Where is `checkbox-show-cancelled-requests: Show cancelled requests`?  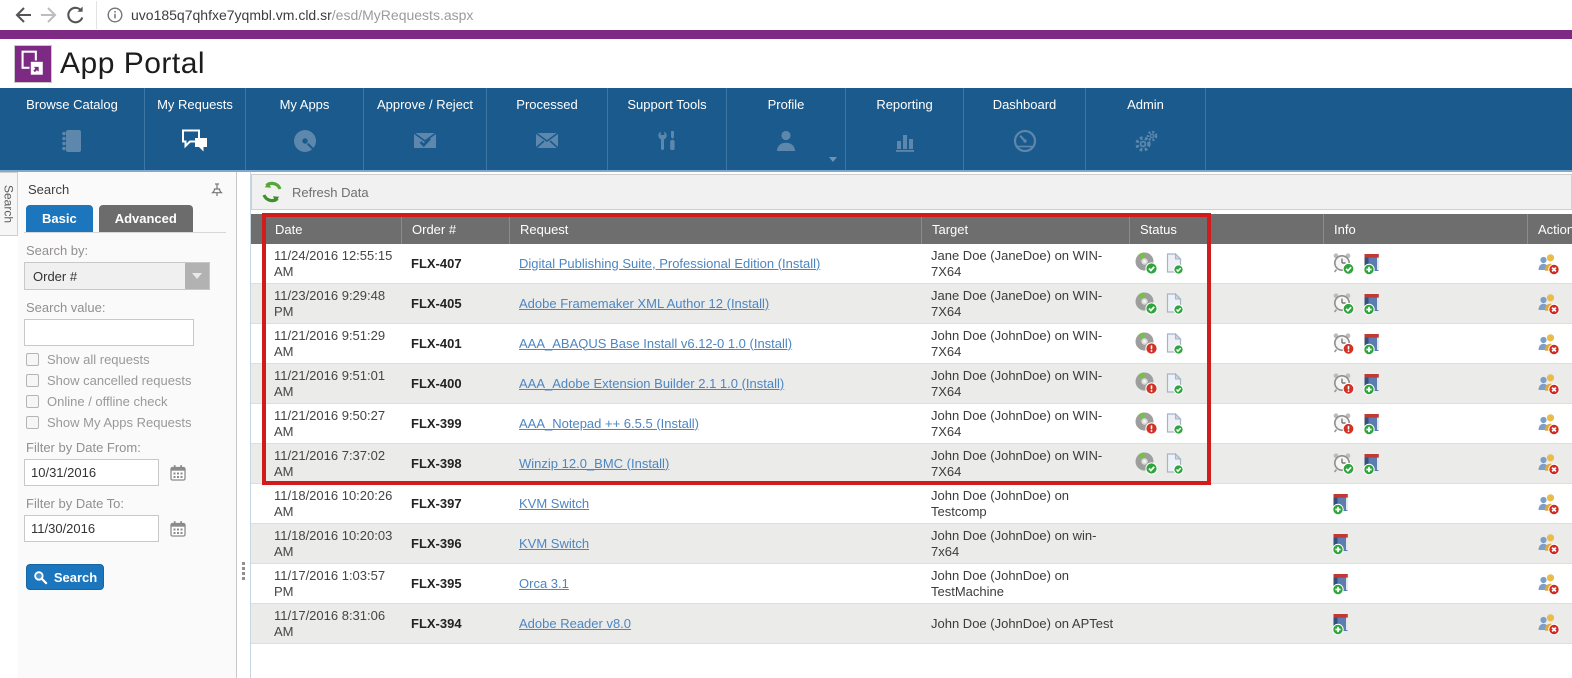 checkbox-show-cancelled-requests: Show cancelled requests is located at coordinates (126, 380).